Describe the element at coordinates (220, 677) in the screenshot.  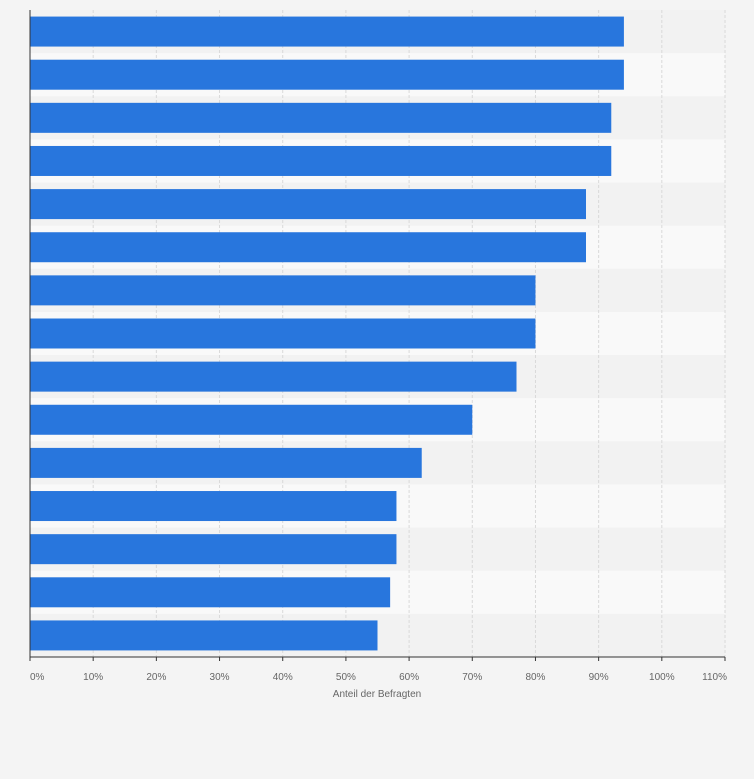
I see `x-tick-label: 30%` at that location.